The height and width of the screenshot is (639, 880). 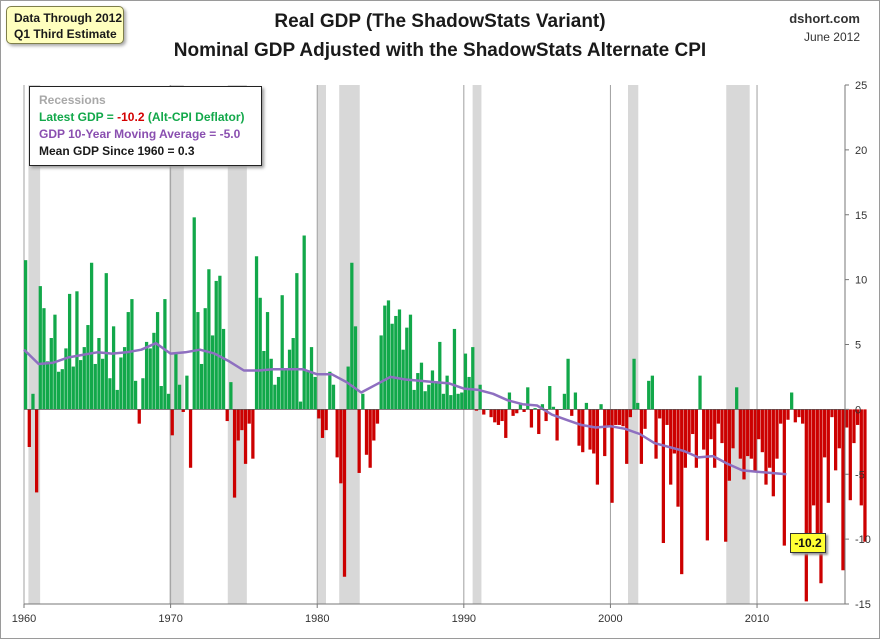 I want to click on legend-latest-suffix: (Alt-CPI Deflator), so click(x=194, y=117).